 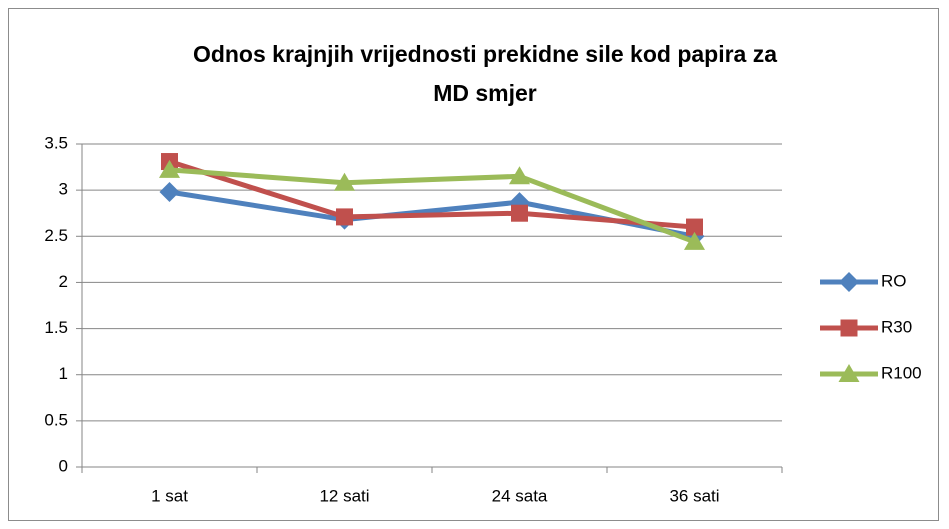 What do you see at coordinates (63, 373) in the screenshot?
I see `y-tick-label: 1` at bounding box center [63, 373].